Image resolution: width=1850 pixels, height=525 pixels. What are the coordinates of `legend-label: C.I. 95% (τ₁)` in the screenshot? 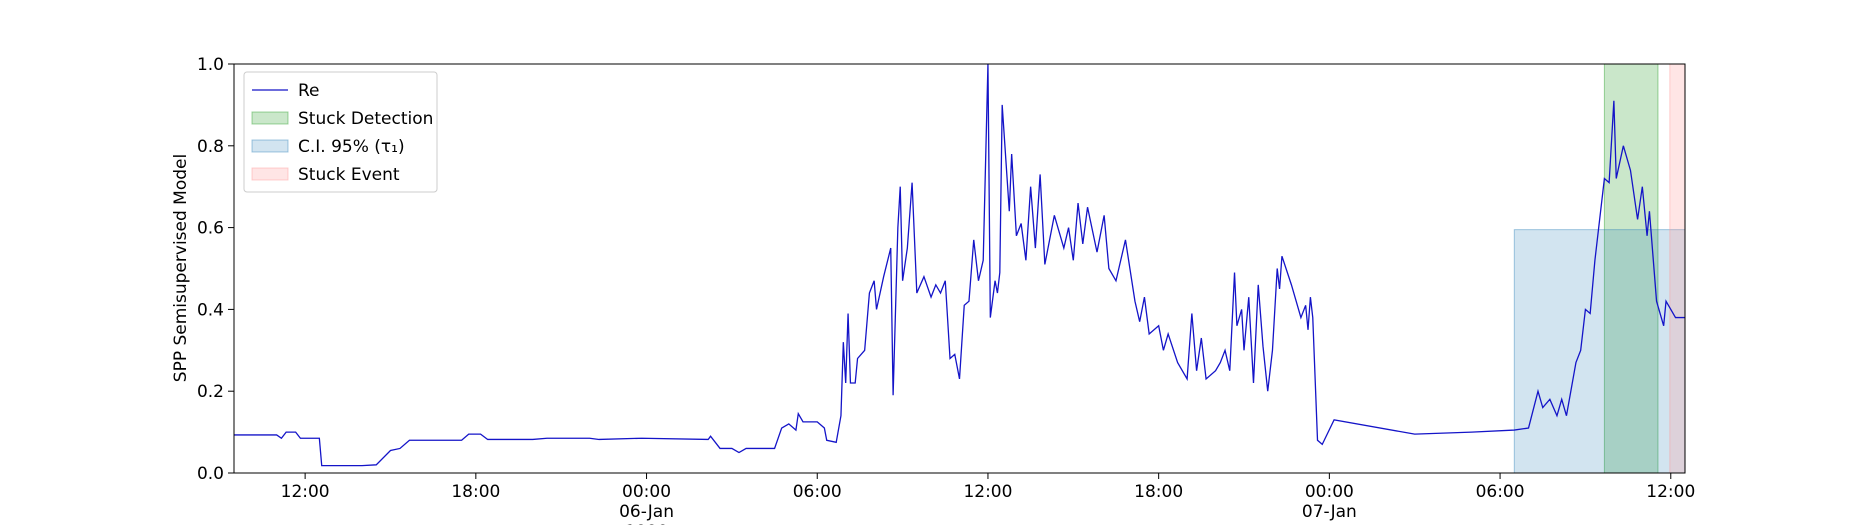 It's located at (351, 147).